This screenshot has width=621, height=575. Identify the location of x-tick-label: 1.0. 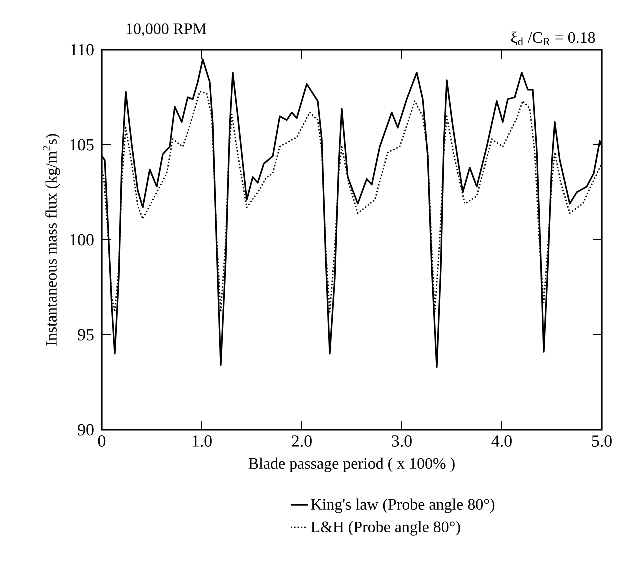
(202, 442).